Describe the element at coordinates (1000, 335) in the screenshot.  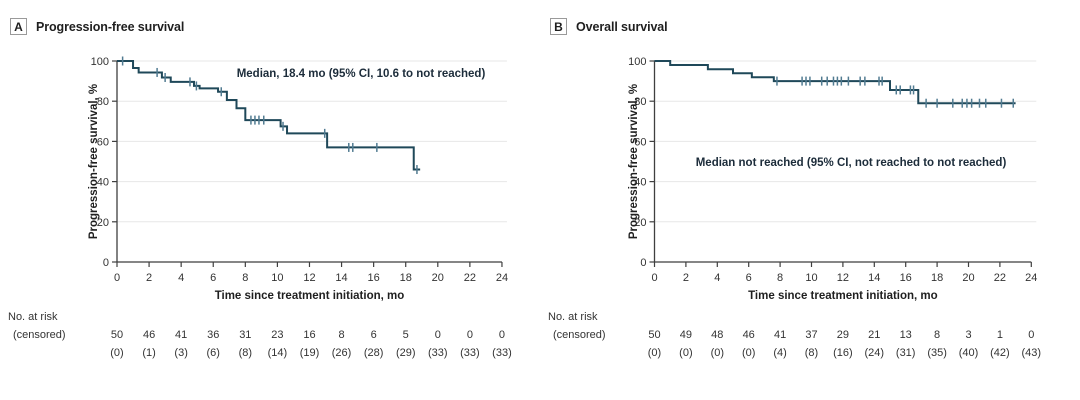
I see `at-risk-n: 1` at that location.